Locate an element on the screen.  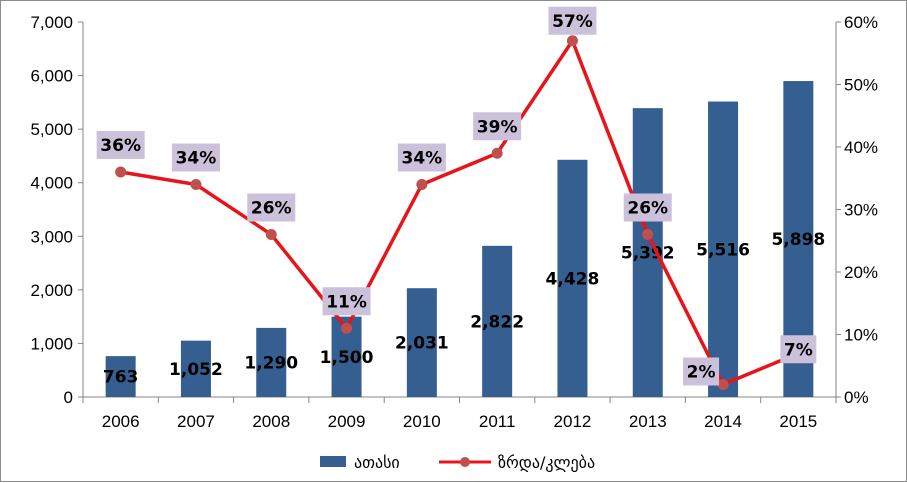
percent-label: 2% is located at coordinates (701, 373).